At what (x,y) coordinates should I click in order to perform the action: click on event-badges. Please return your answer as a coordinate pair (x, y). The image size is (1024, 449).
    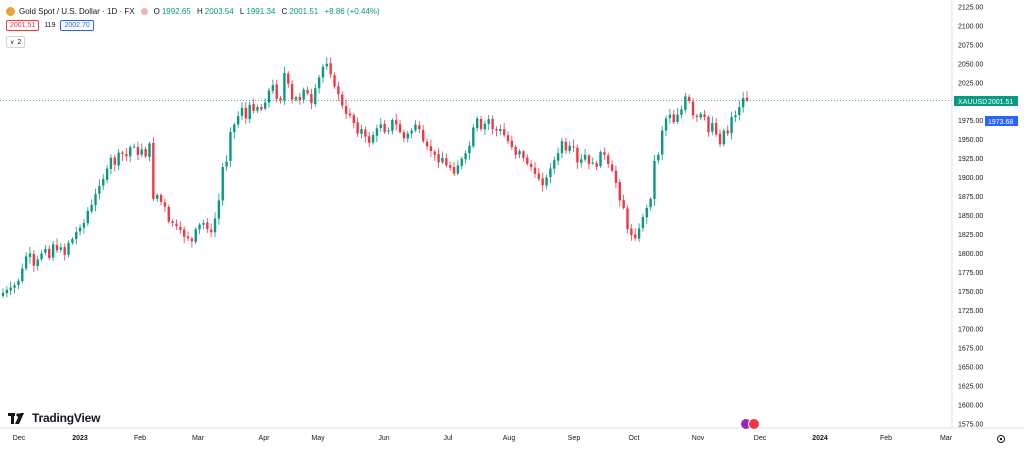
    Looking at the image, I should click on (750, 424).